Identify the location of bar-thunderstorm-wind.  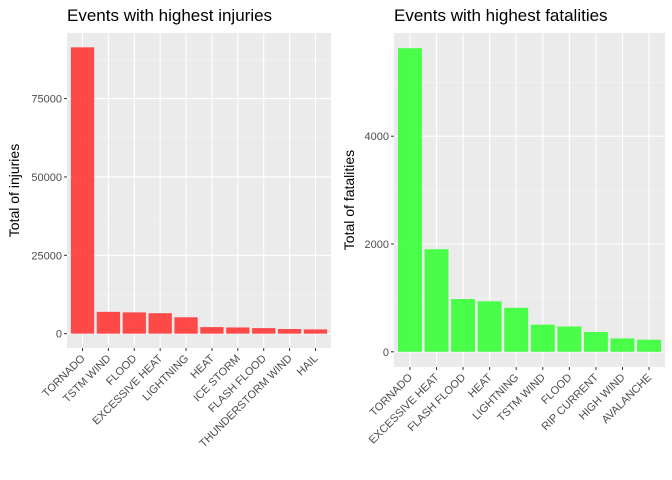
(289, 331).